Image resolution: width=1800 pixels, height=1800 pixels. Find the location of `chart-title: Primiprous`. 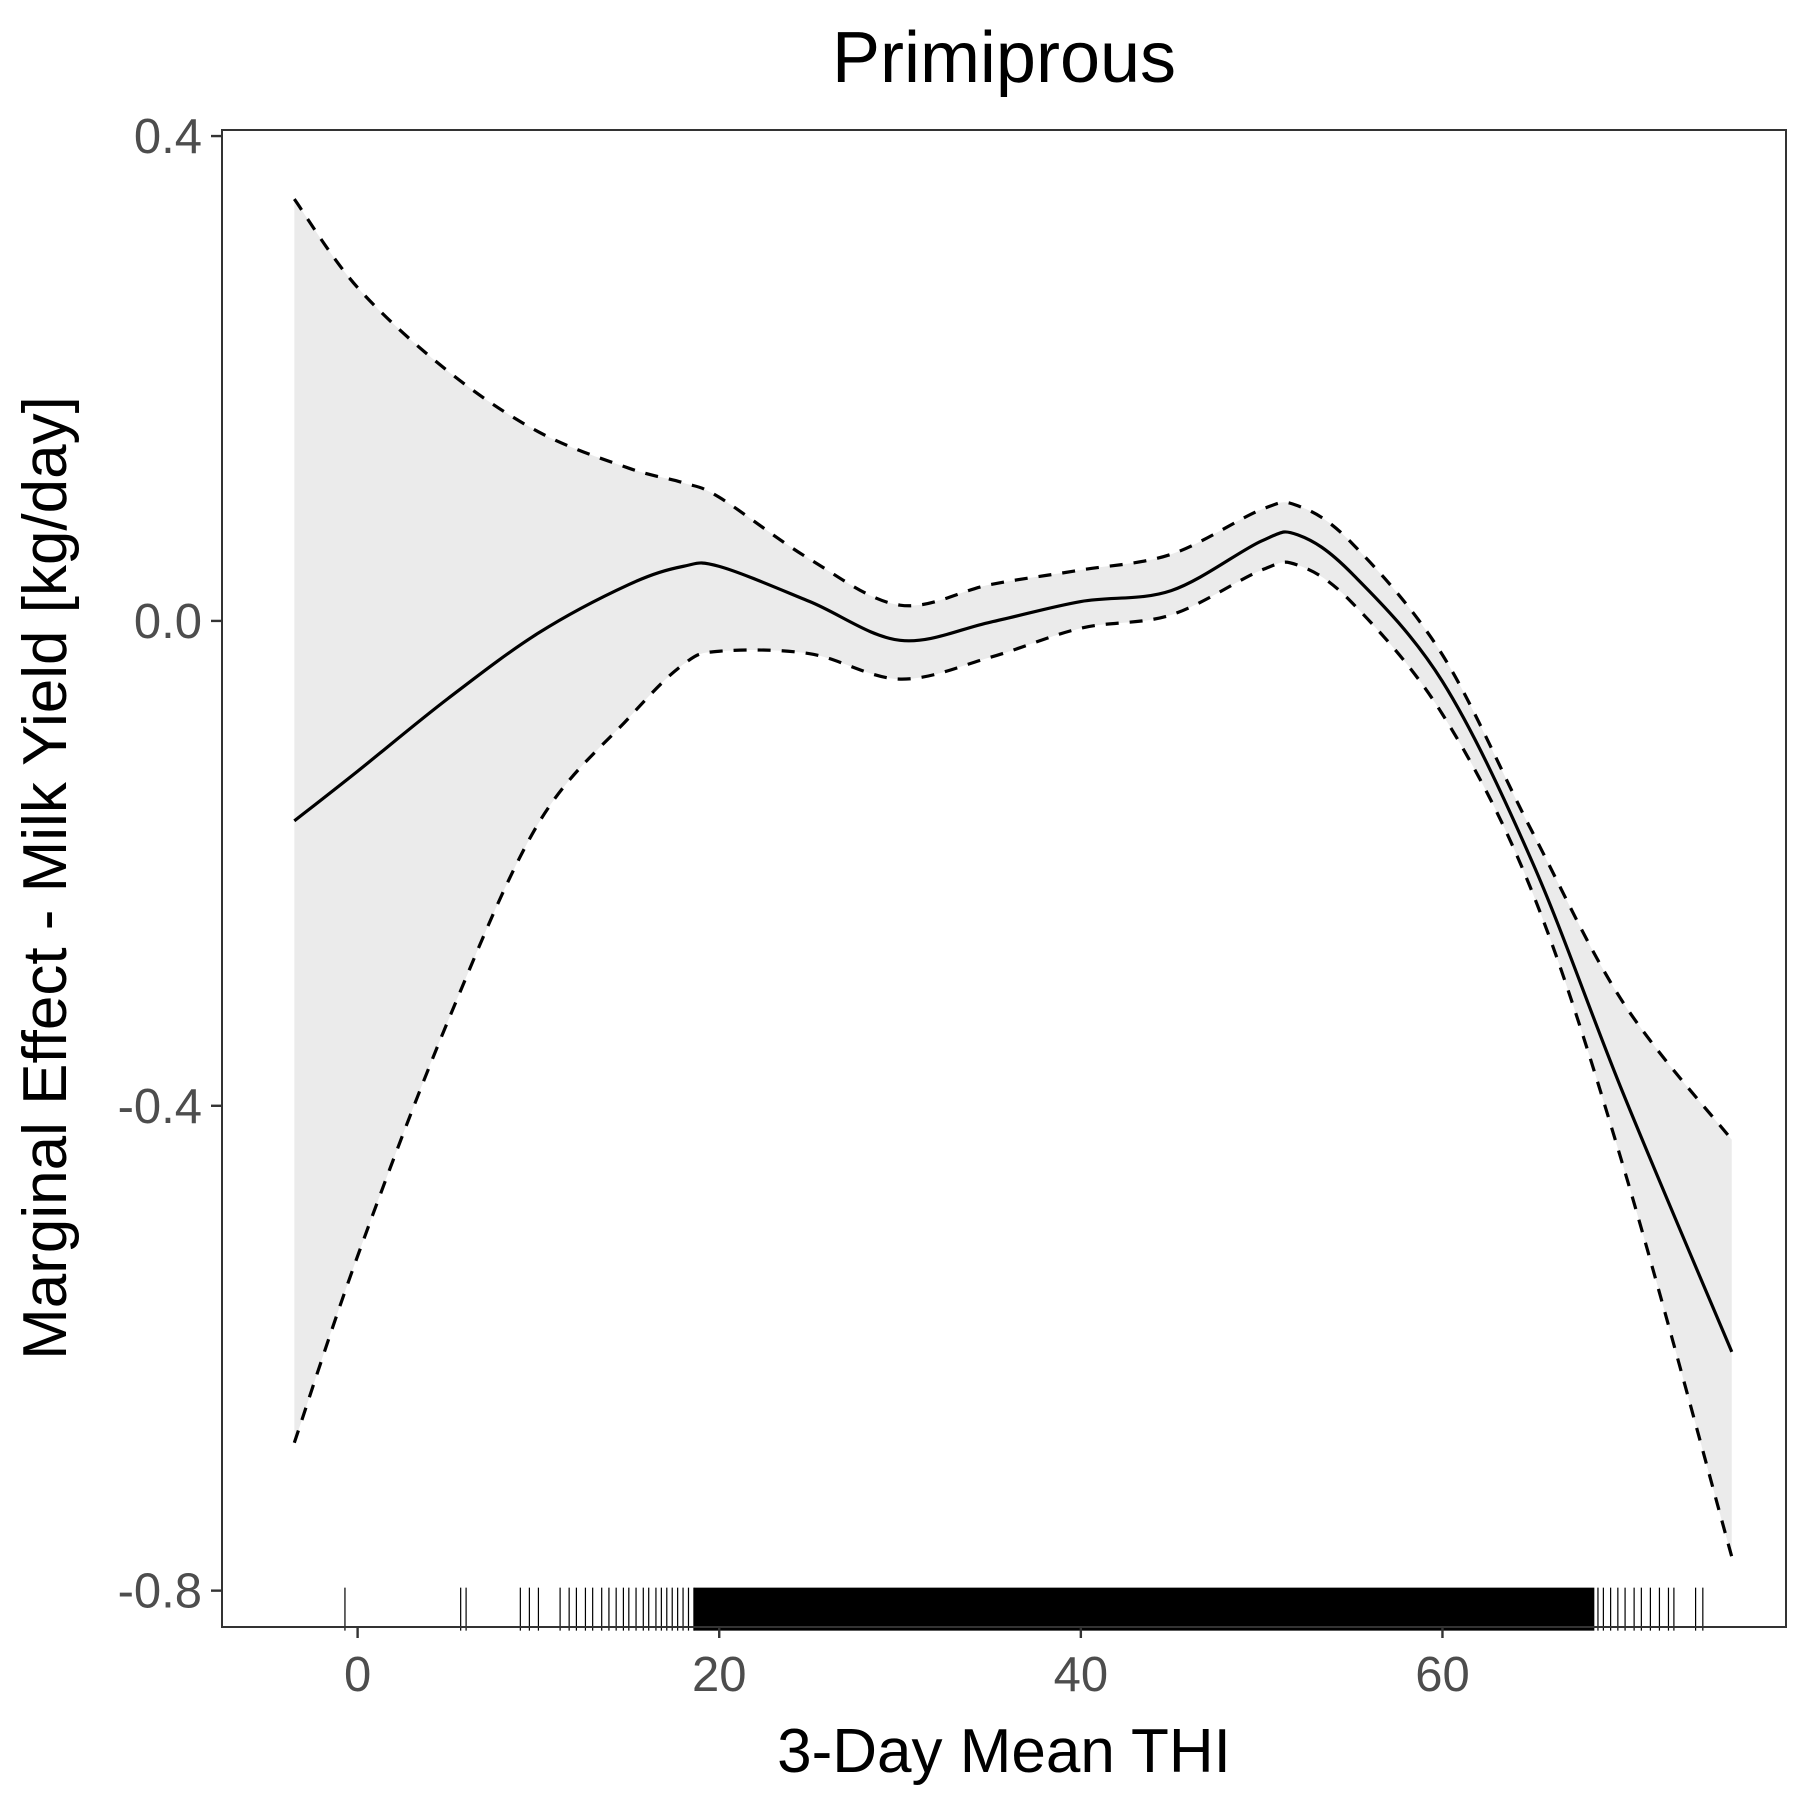

chart-title: Primiprous is located at coordinates (1004, 58).